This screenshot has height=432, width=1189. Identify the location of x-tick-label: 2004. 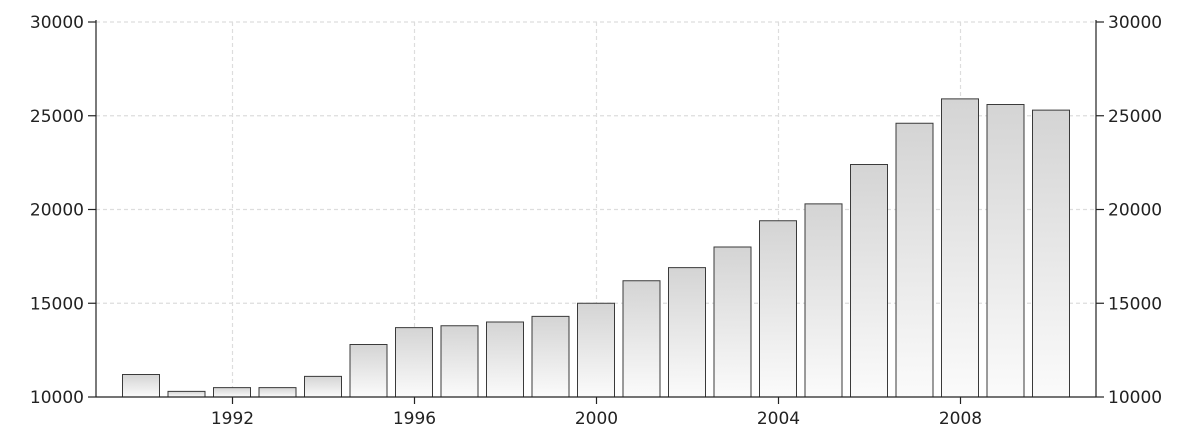
(778, 419).